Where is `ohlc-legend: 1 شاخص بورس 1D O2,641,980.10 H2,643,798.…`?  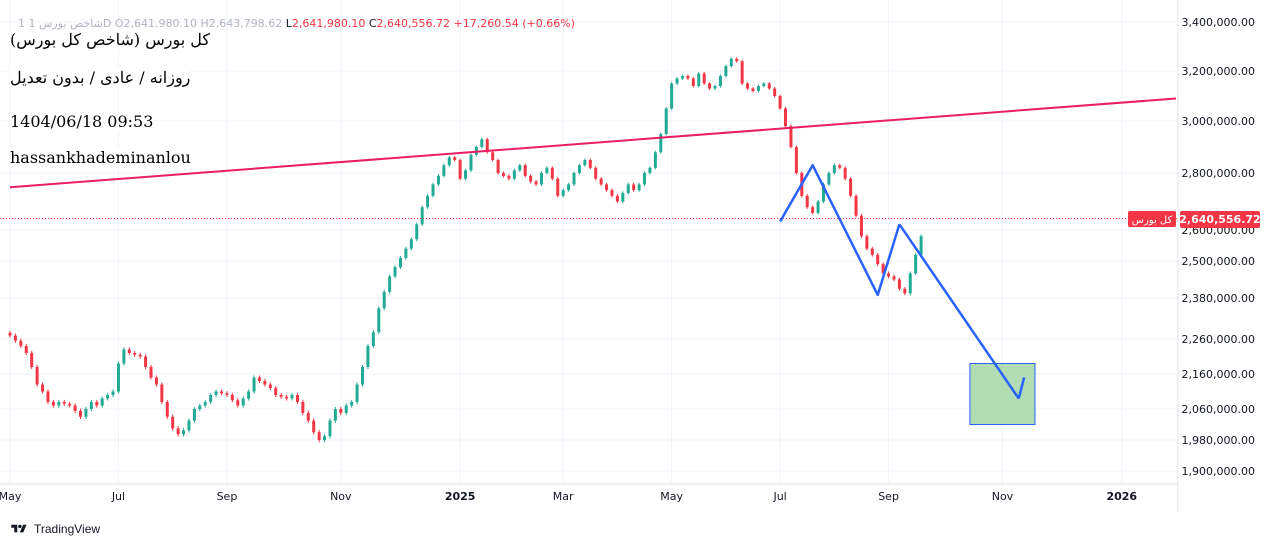
ohlc-legend: 1 شاخص بورس 1D O2,641,980.10 H2,643,798.… is located at coordinates (296, 23).